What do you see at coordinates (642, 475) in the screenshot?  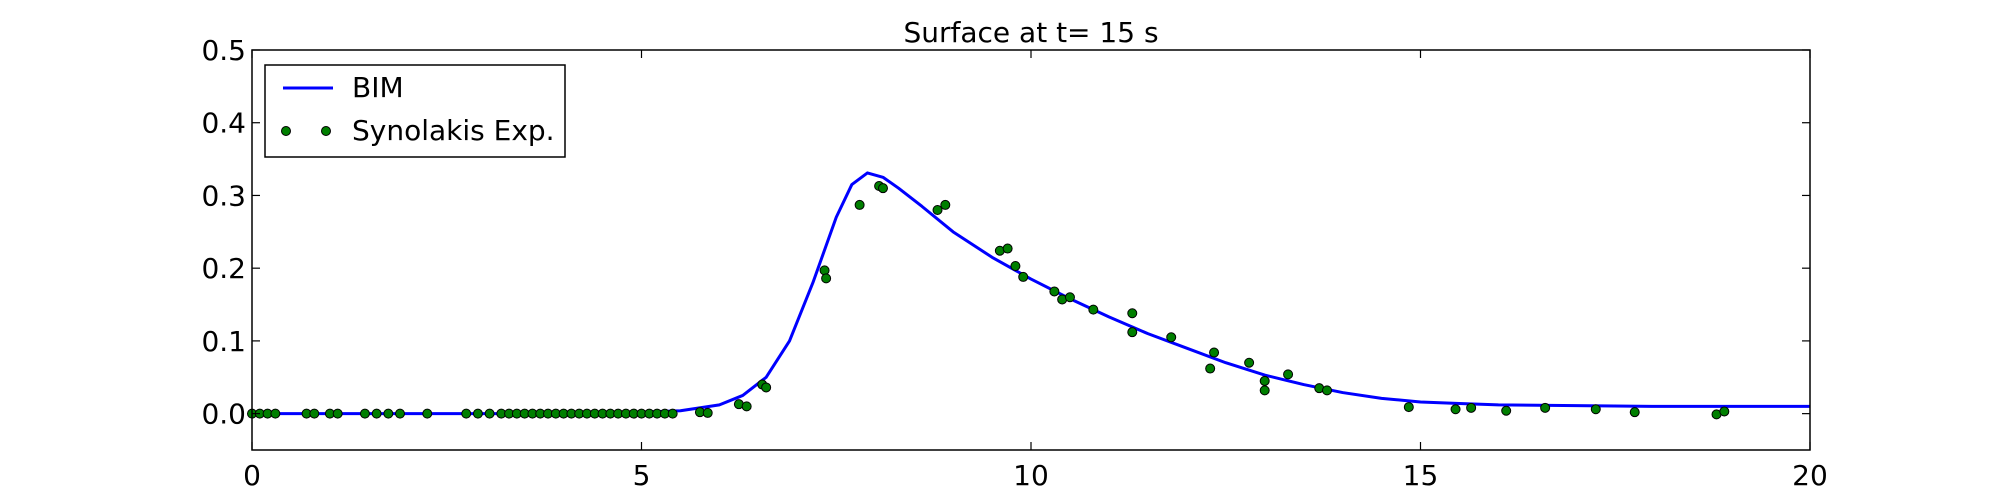 I see `x-tick-label: 5` at bounding box center [642, 475].